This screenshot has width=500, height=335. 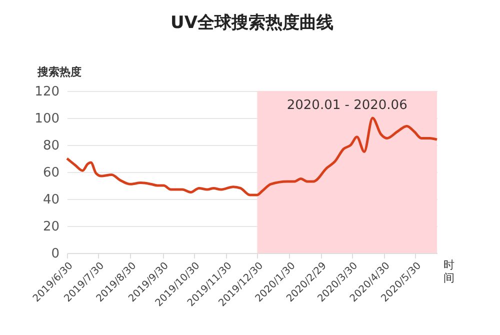 I want to click on y-tick-label: 100, so click(x=47, y=119).